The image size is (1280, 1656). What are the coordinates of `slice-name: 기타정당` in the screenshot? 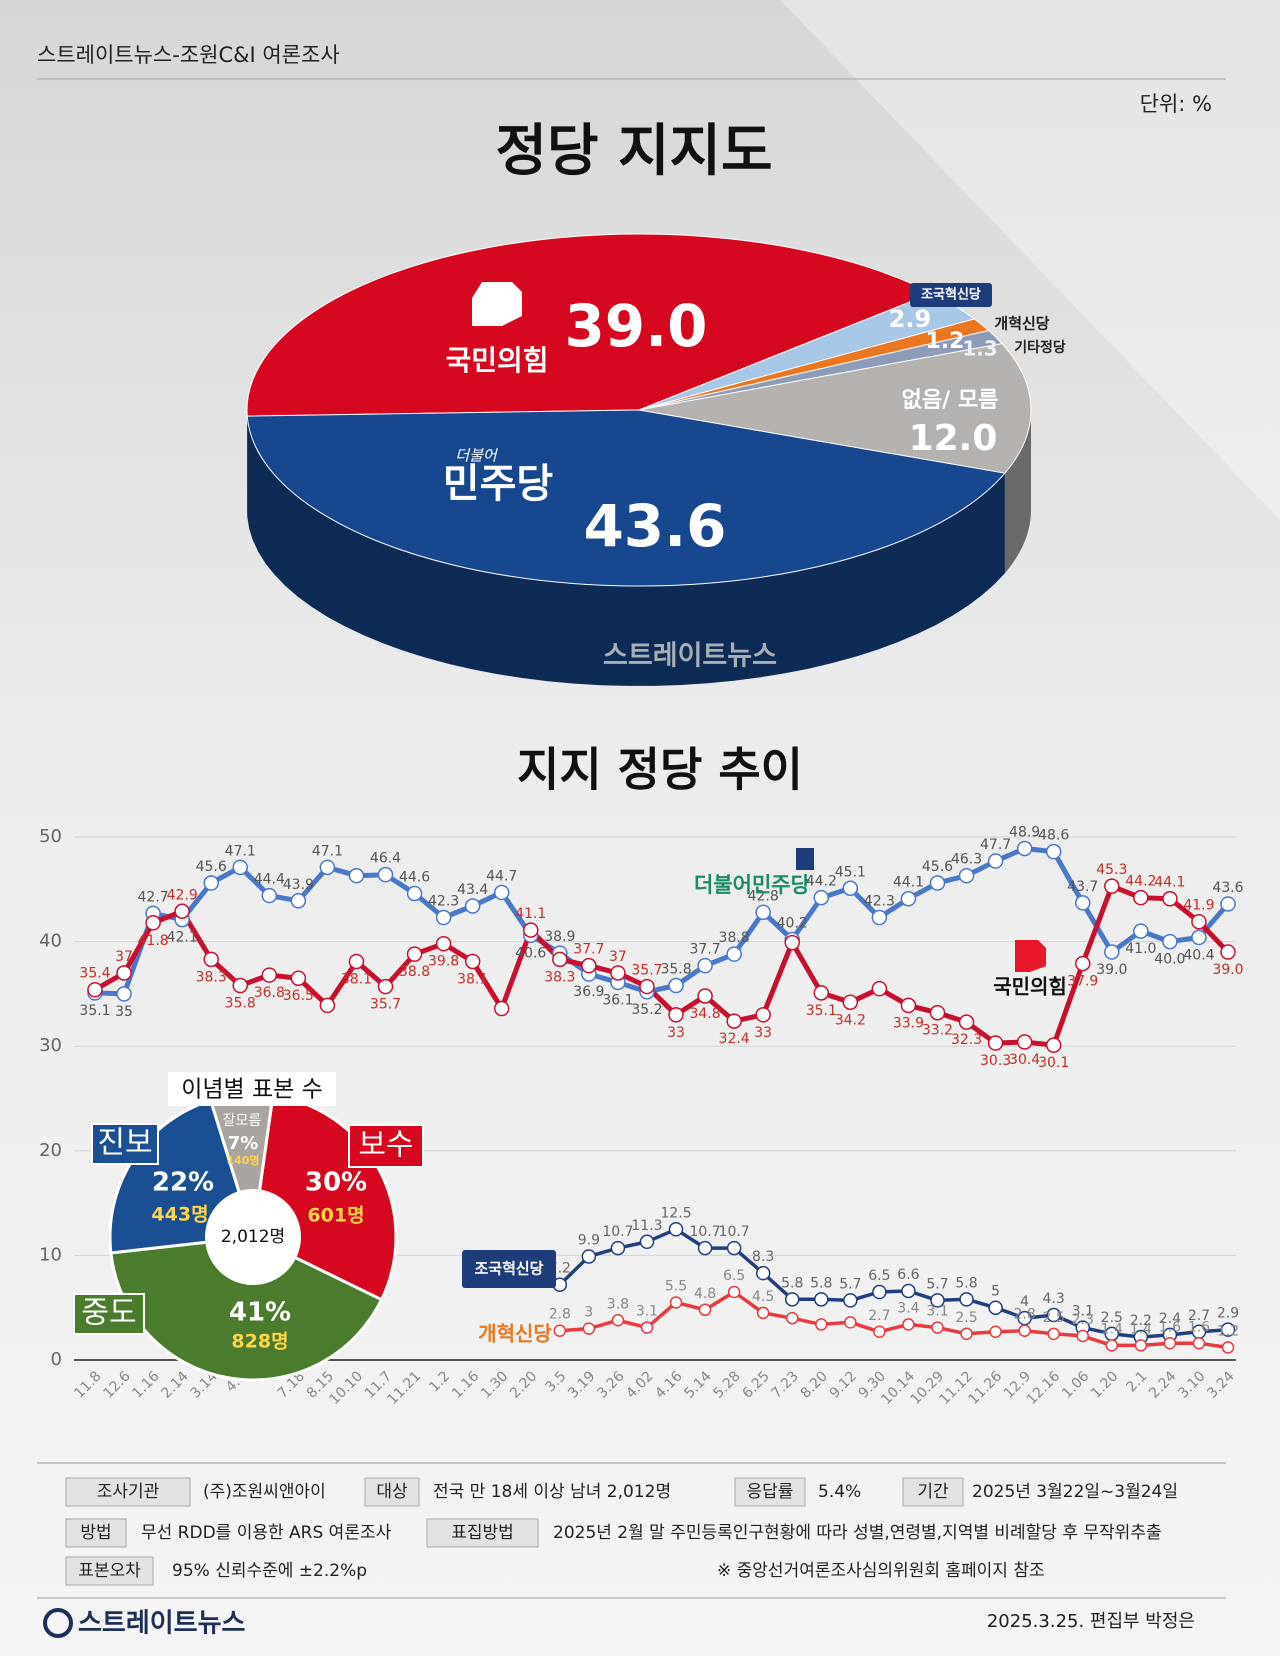 It's located at (1040, 347).